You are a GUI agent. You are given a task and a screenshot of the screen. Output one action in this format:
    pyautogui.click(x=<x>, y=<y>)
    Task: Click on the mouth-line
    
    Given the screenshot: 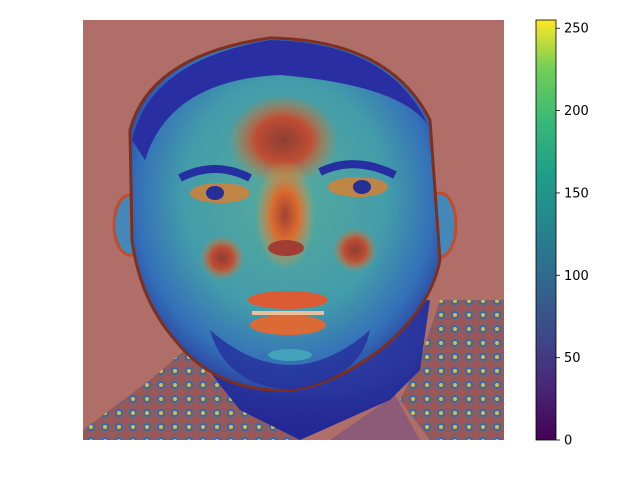 What is the action you would take?
    pyautogui.click(x=288, y=313)
    